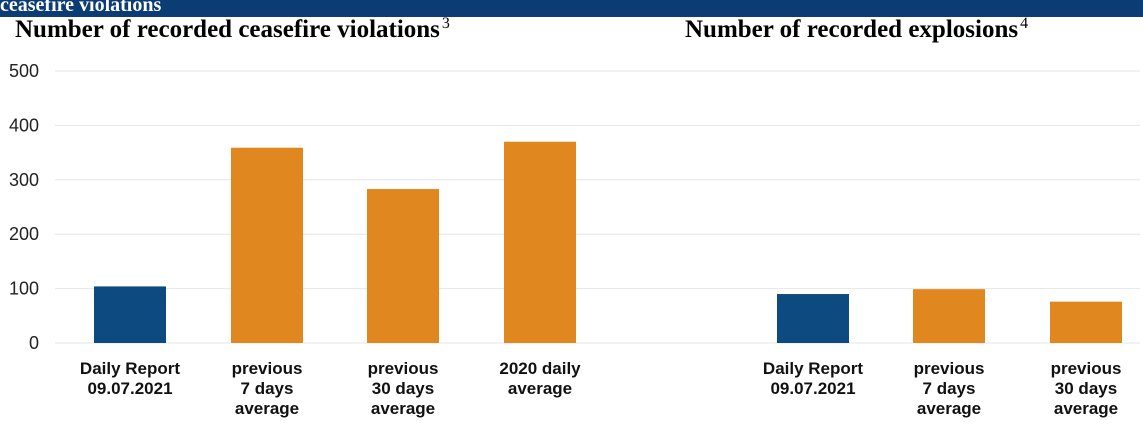  I want to click on footnote-marker: 3, so click(445, 23).